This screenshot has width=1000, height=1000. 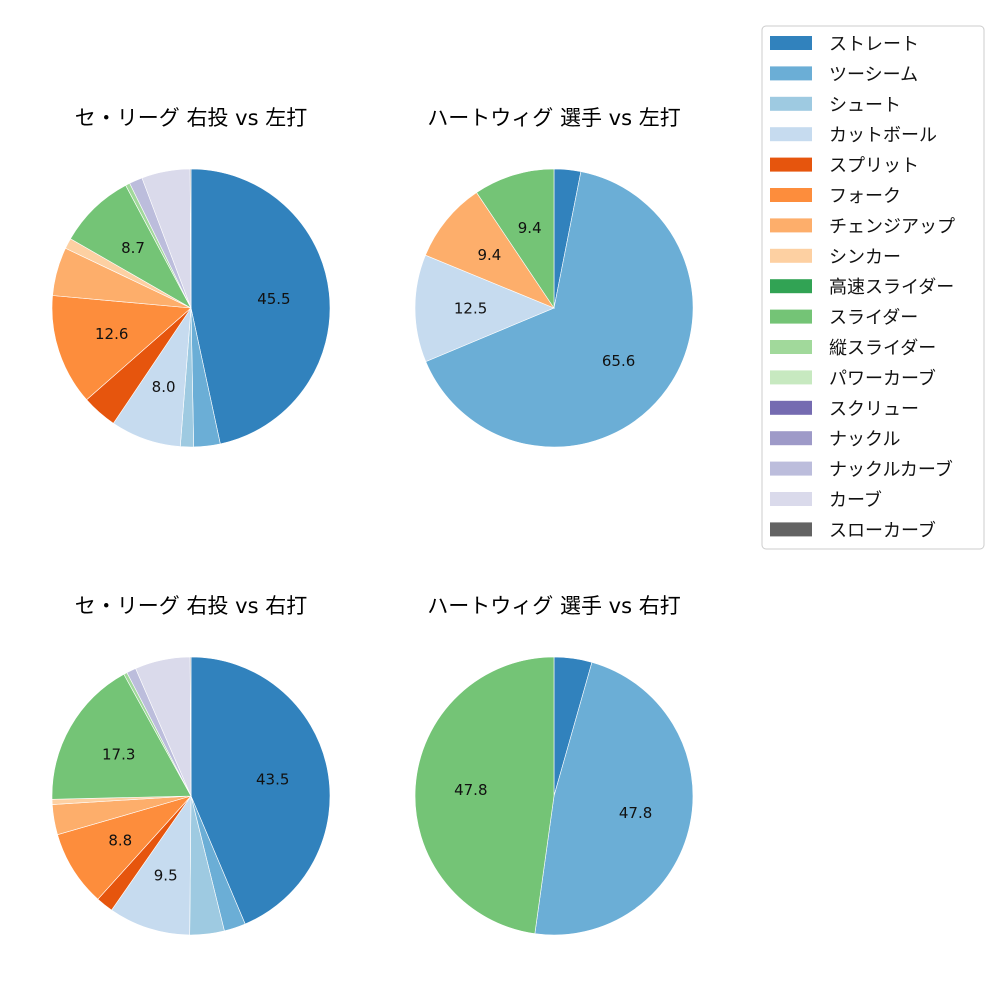 I want to click on legend-entry: スローカーブ, so click(x=853, y=530).